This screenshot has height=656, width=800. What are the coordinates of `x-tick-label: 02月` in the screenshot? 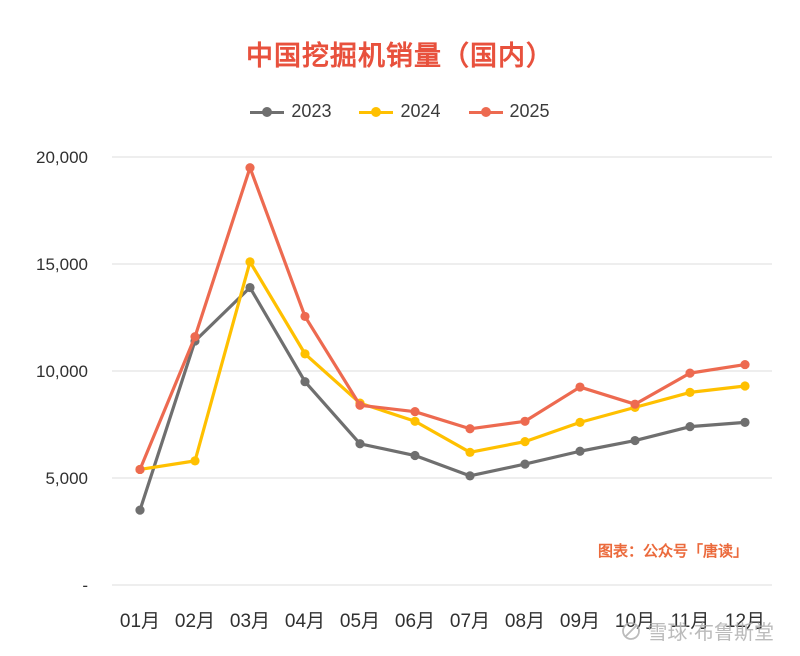 It's located at (195, 621).